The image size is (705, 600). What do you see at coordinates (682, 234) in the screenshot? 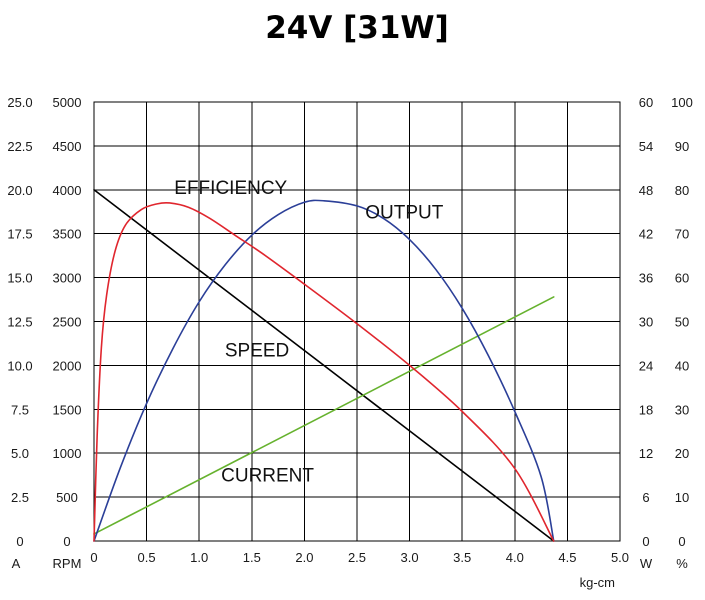
I see `y-tick-label-pct: 70` at bounding box center [682, 234].